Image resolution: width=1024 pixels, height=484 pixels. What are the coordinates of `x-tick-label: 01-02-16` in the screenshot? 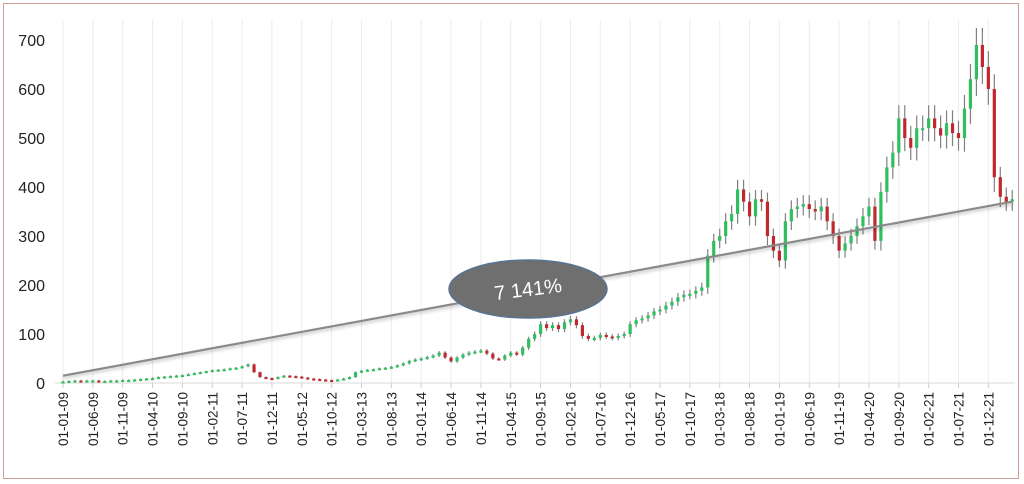 It's located at (570, 419).